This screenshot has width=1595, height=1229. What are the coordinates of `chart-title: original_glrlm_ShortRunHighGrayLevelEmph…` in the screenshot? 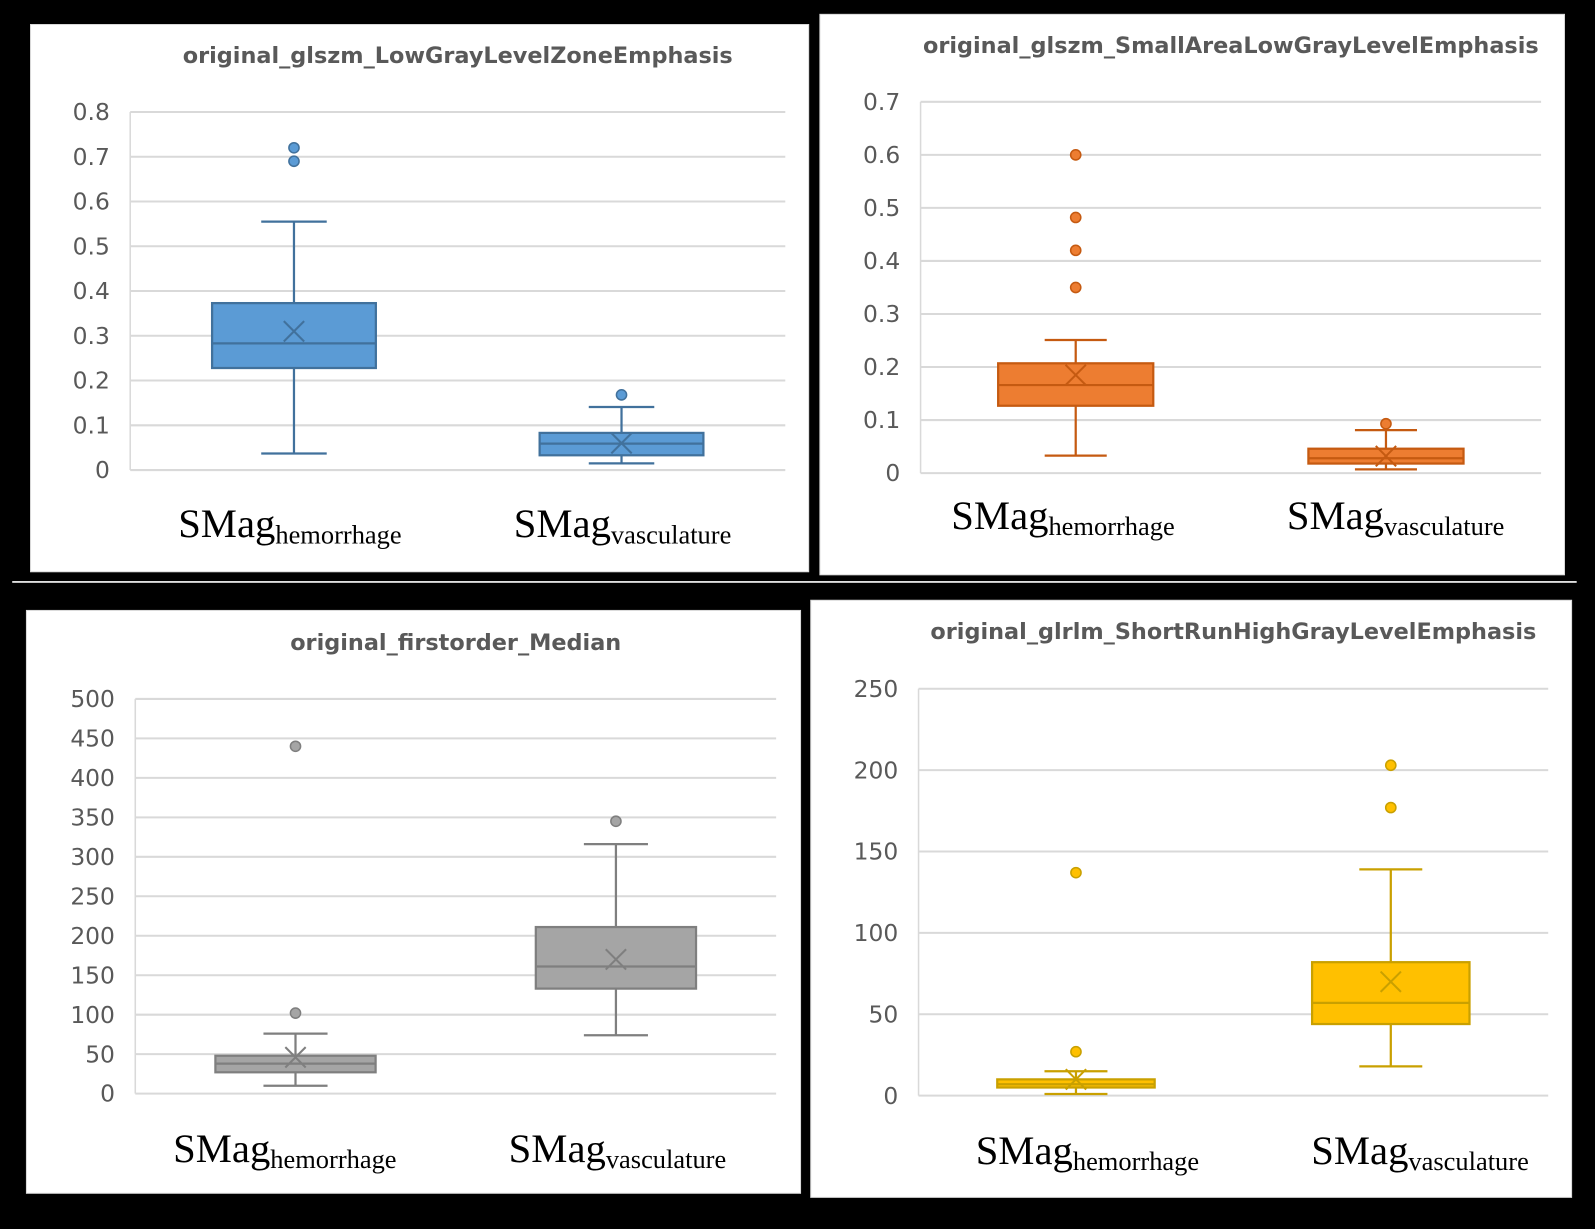 It's located at (1233, 632).